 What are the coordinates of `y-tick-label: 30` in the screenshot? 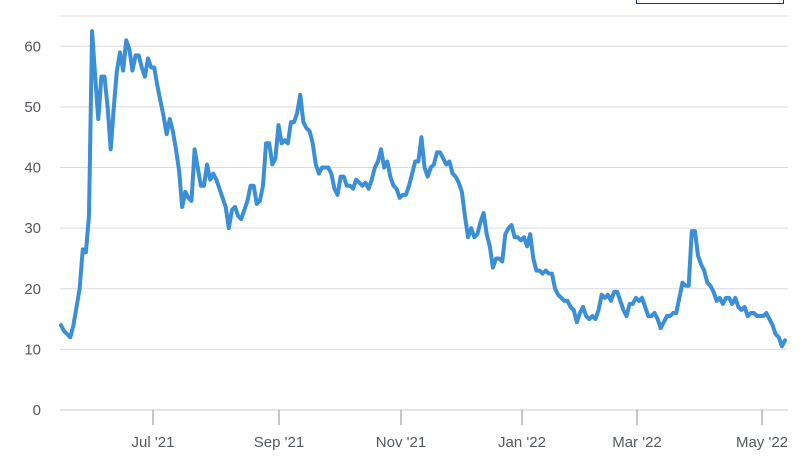 It's located at (32, 228).